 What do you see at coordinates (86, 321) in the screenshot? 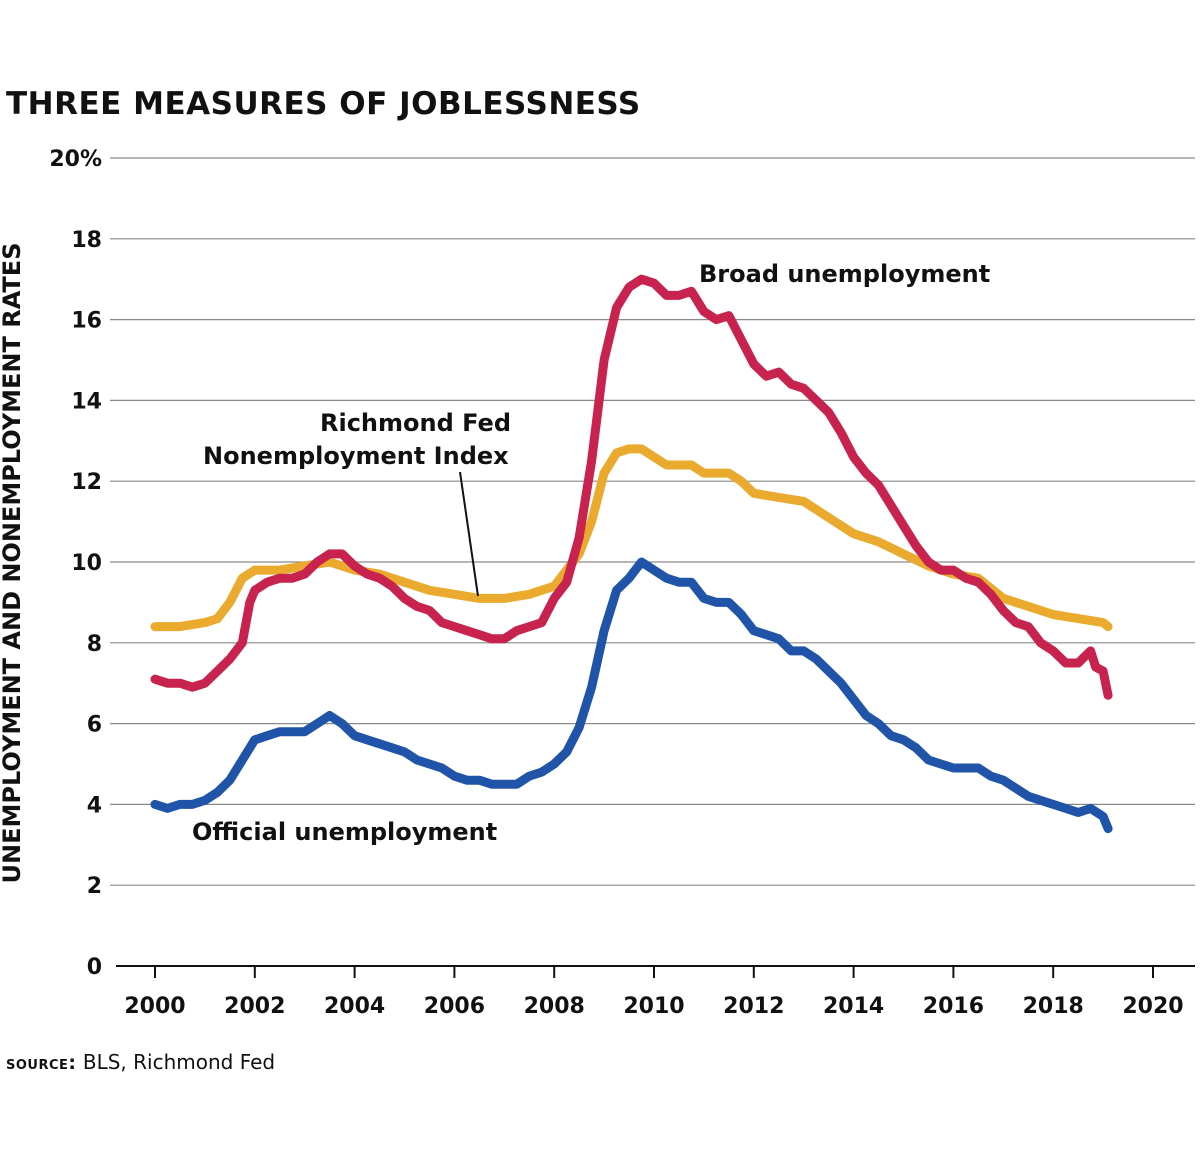
I see `y-tick-label: 16` at bounding box center [86, 321].